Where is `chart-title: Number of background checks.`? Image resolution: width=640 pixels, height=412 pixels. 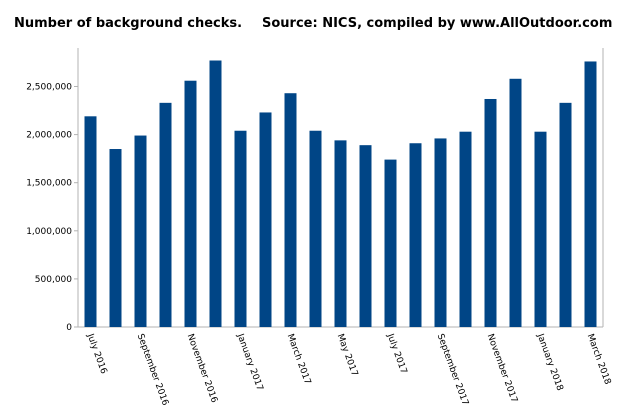 chart-title: Number of background checks. is located at coordinates (128, 23).